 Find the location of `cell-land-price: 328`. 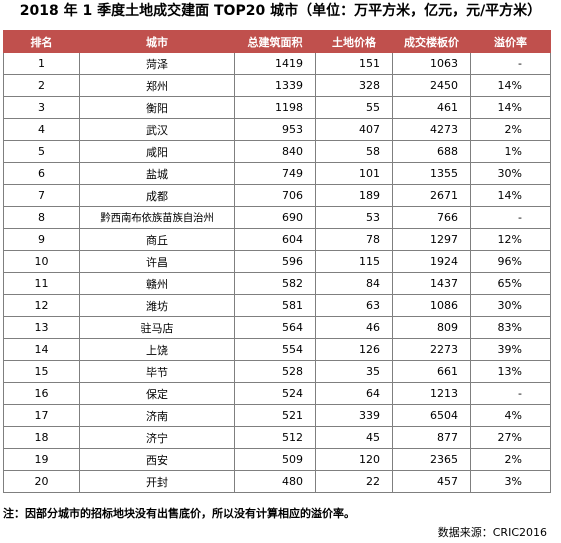

cell-land-price: 328 is located at coordinates (354, 85).